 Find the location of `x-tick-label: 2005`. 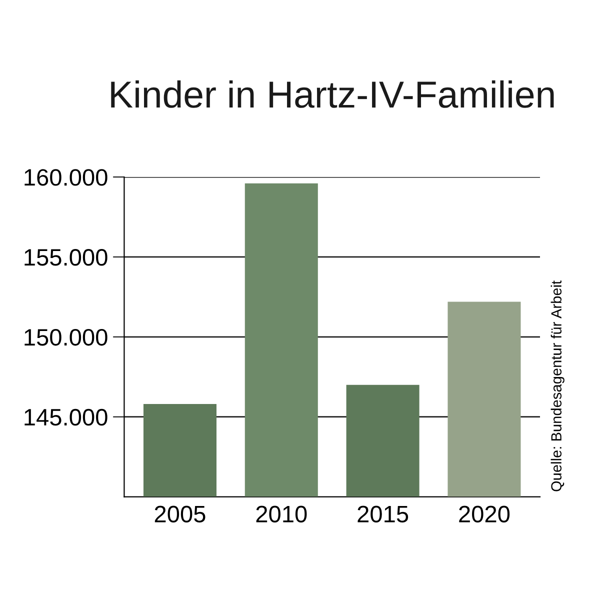

x-tick-label: 2005 is located at coordinates (180, 514).